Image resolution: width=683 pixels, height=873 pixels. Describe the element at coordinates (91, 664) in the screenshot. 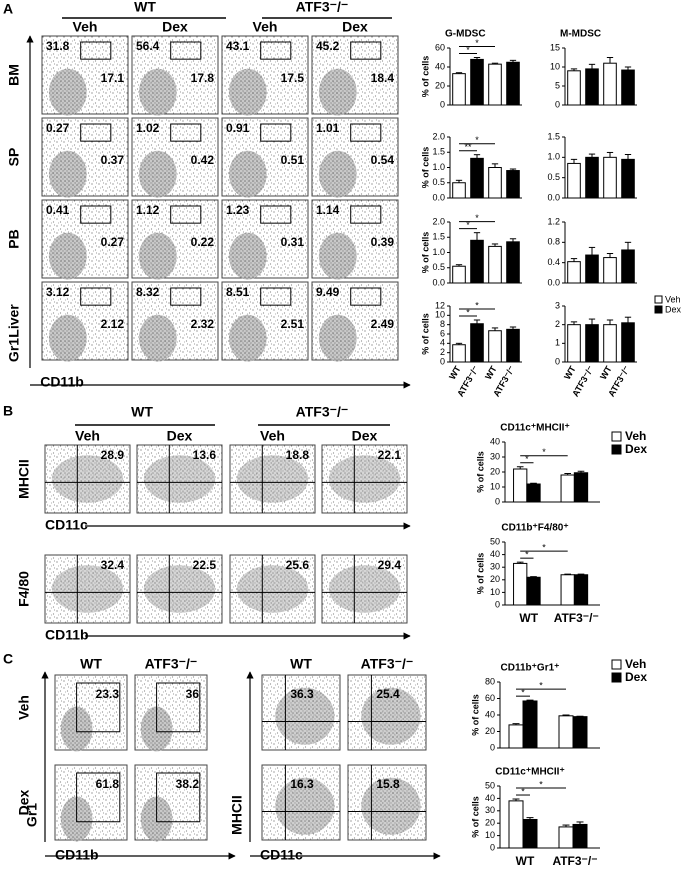

I see `column-label: WT` at that location.